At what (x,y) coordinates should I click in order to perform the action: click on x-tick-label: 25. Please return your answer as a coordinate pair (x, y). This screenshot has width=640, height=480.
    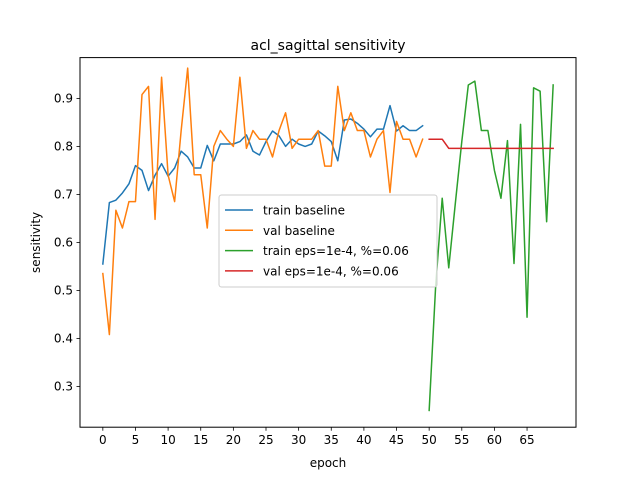
    Looking at the image, I should click on (265, 440).